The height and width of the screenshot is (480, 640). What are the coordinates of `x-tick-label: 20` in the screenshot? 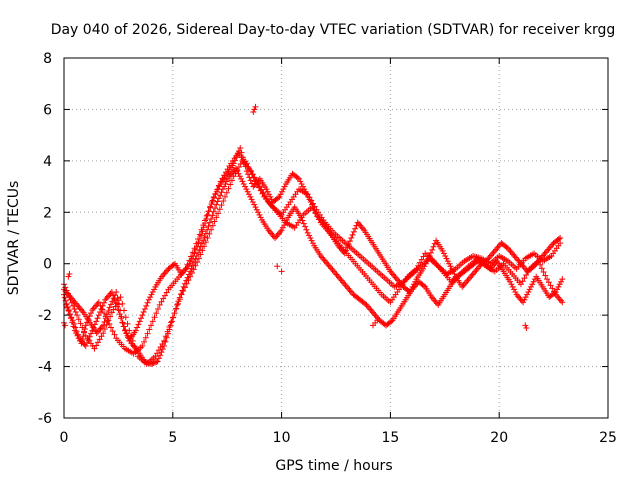 It's located at (499, 438).